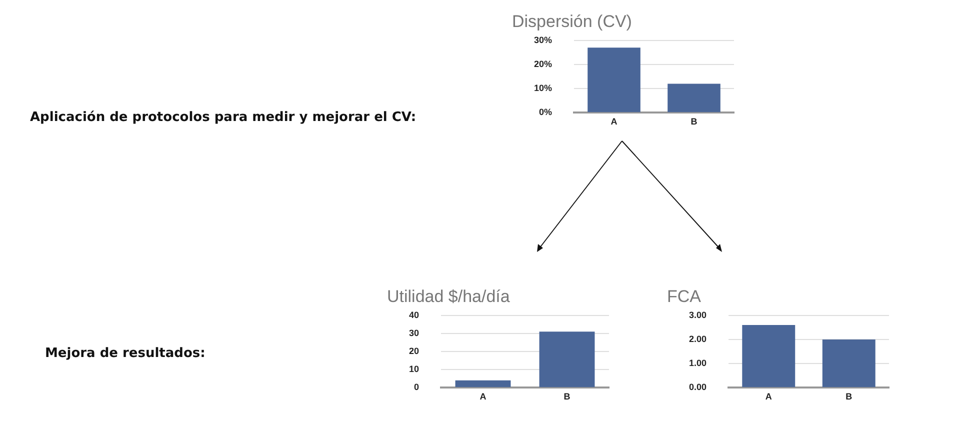 The width and height of the screenshot is (960, 444). I want to click on y-tick-label: 0.00, so click(697, 387).